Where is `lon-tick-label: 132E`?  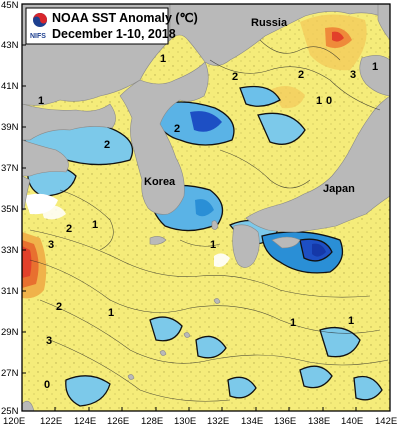 lon-tick-label: 132E is located at coordinates (218, 421).